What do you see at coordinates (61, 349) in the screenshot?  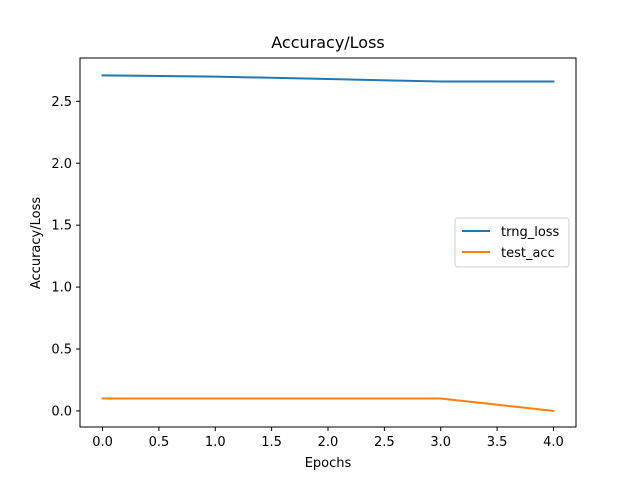 I see `y-tick-label: 0.5` at bounding box center [61, 349].